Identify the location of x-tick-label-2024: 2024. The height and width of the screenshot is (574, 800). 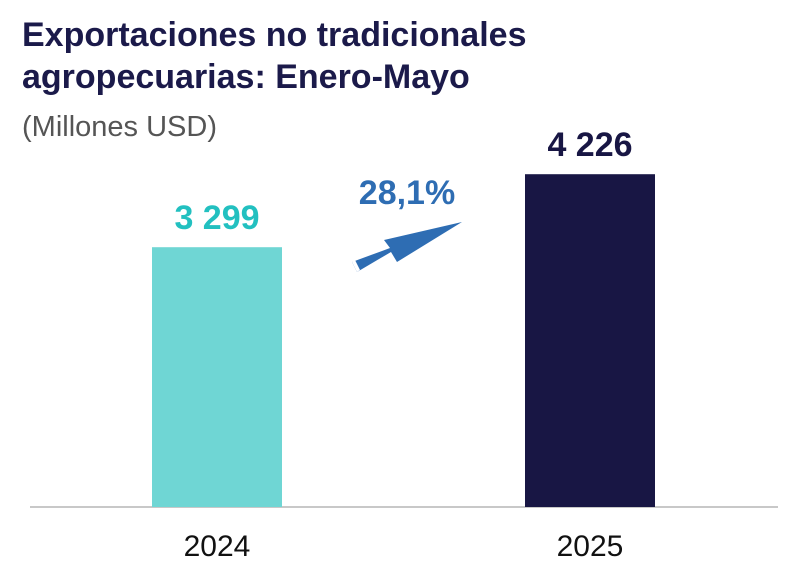
(217, 546).